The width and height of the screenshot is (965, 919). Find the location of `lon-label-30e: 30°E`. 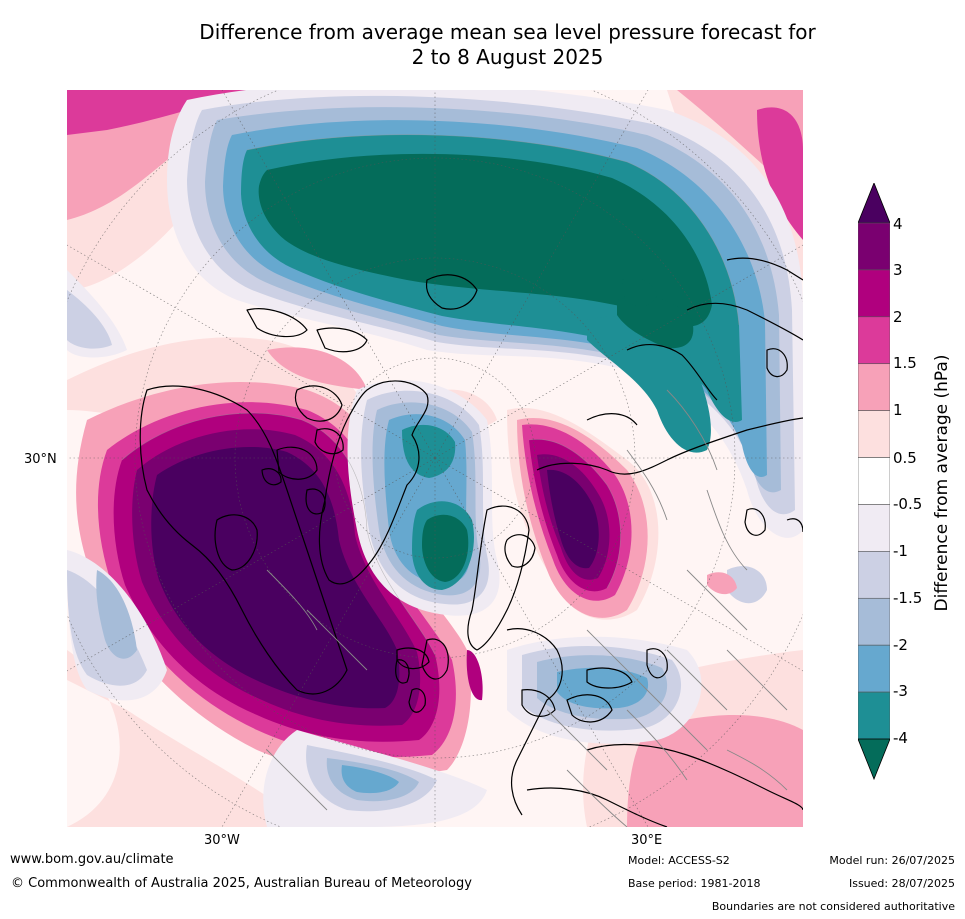

lon-label-30e: 30°E is located at coordinates (647, 840).